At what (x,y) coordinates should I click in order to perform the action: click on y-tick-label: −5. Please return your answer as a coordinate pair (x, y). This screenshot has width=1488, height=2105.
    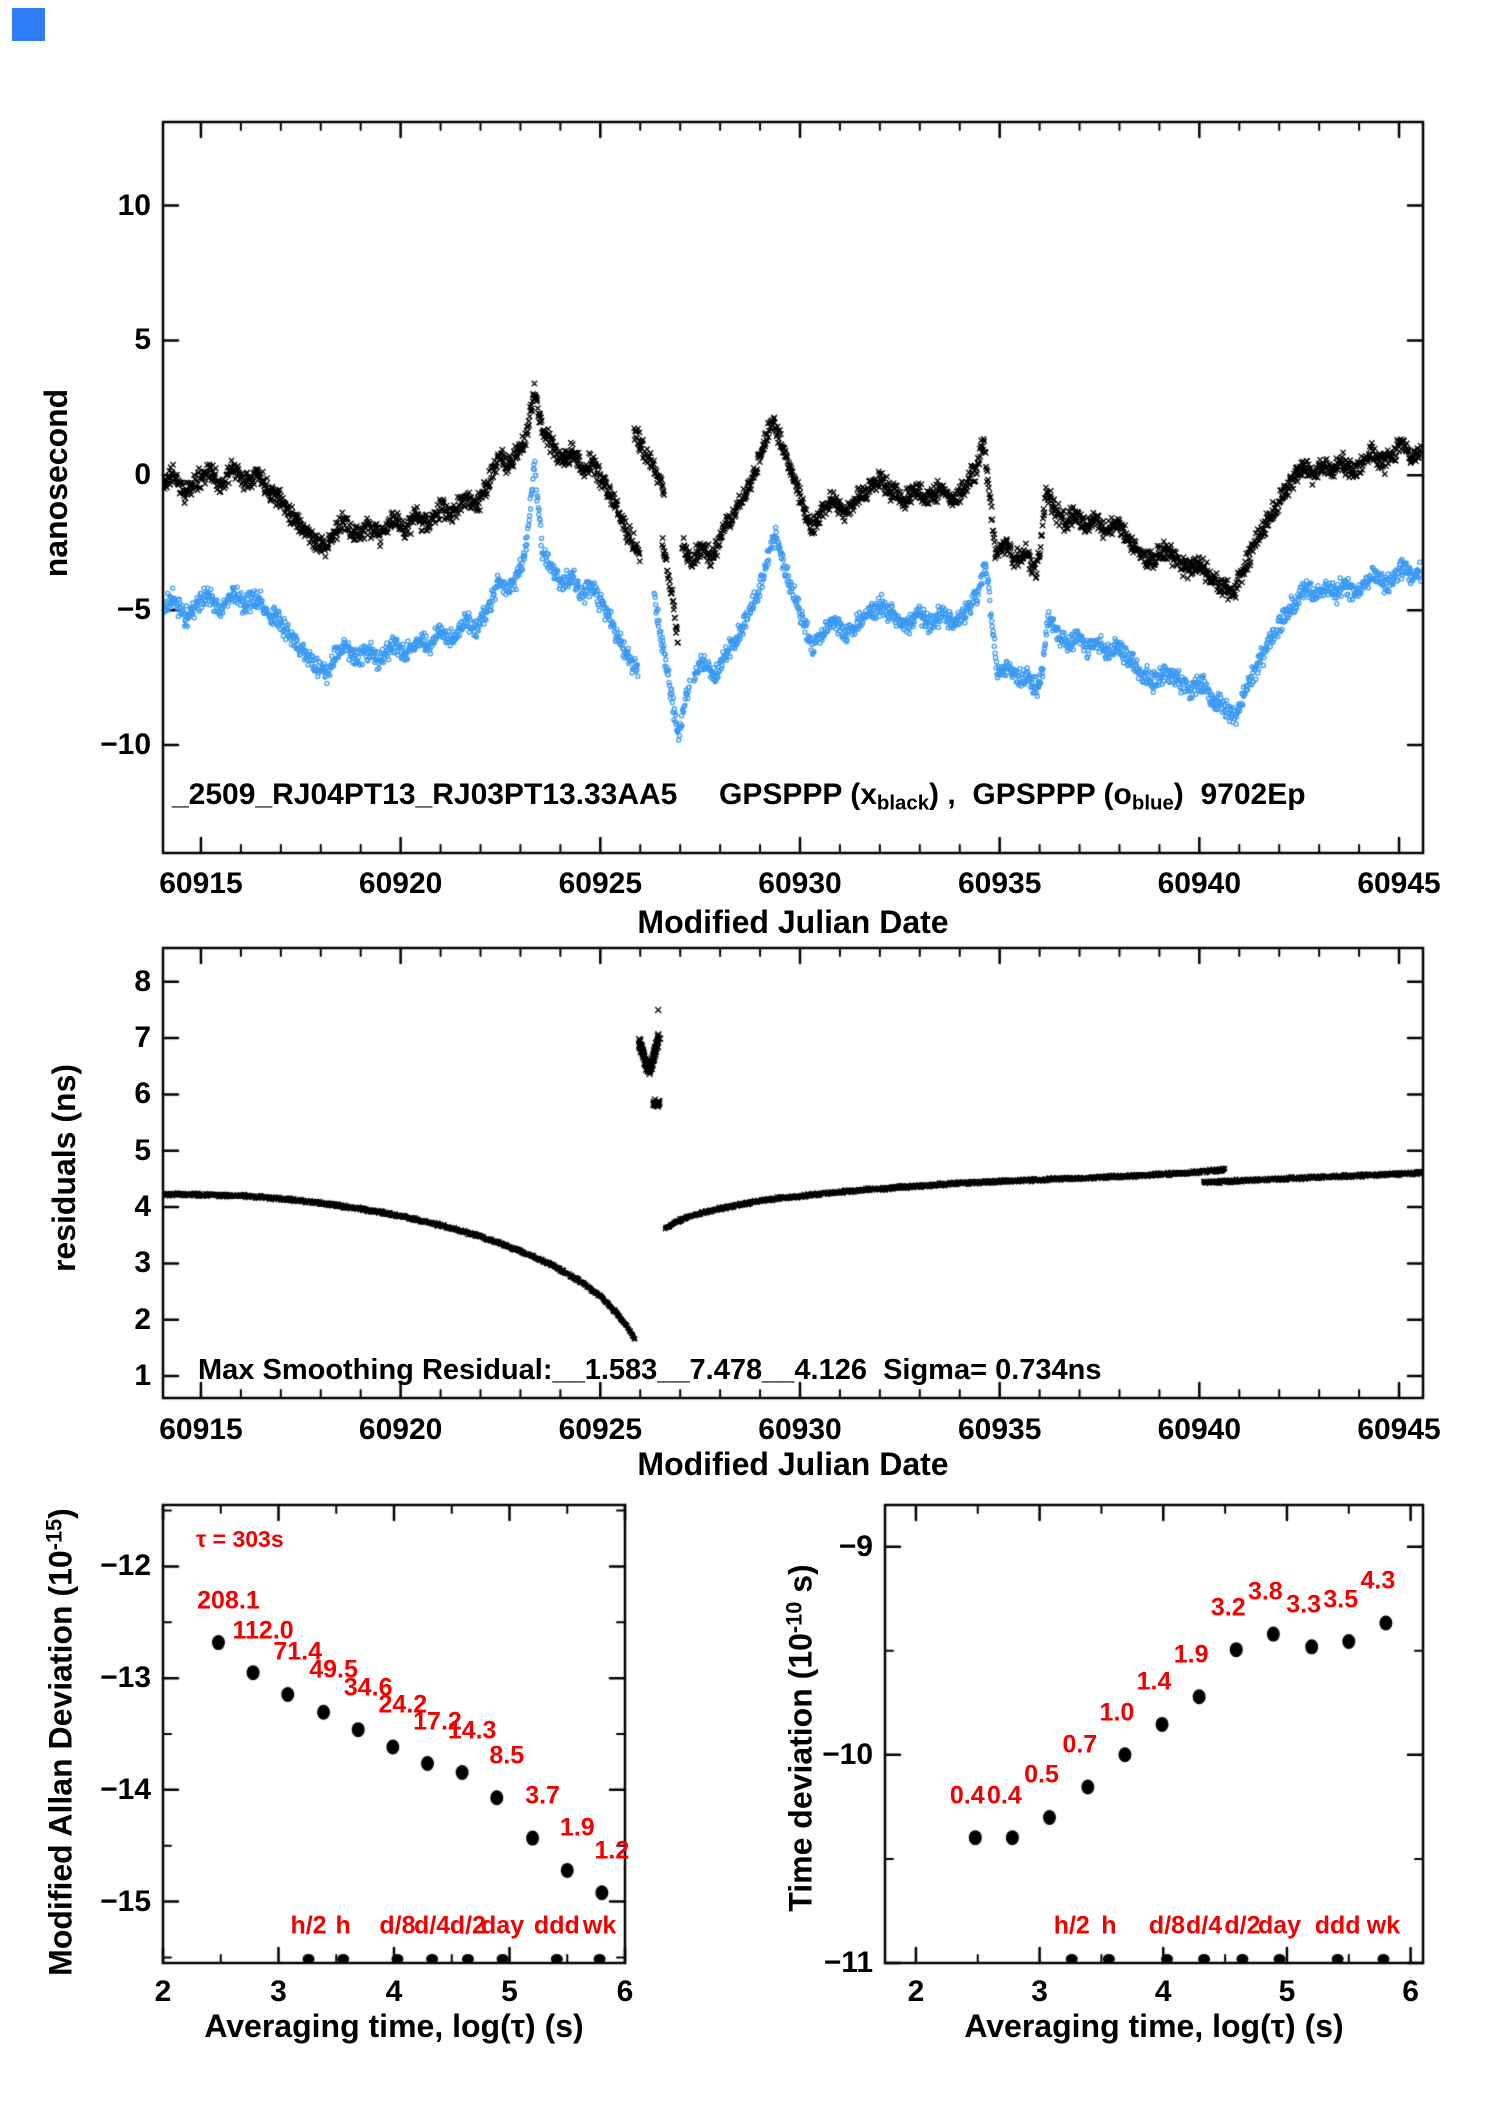
    Looking at the image, I should click on (133, 610).